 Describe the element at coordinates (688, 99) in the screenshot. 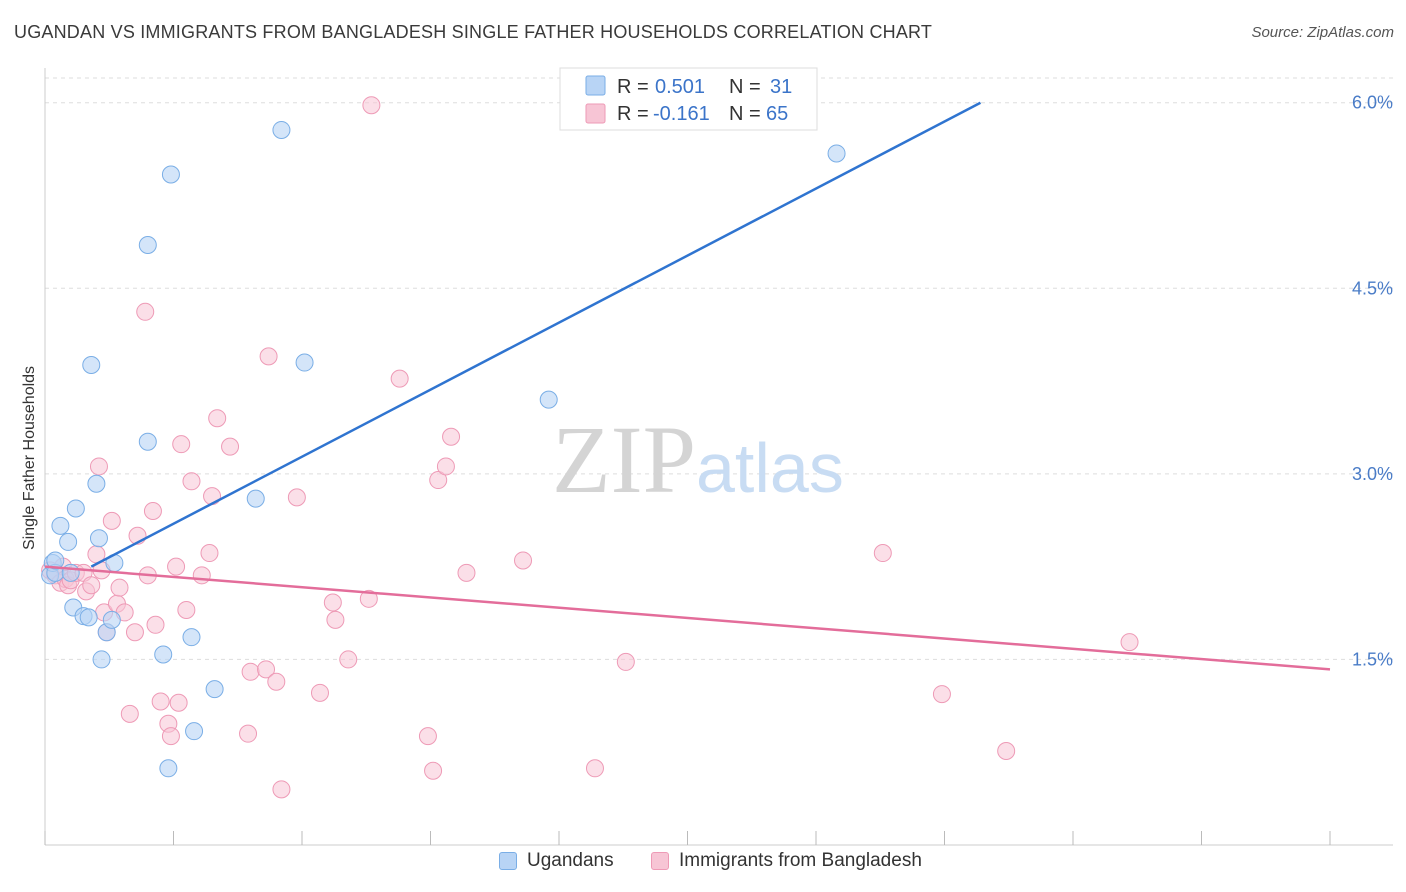

I see `stats-legend: R = 0.501 N = 31 R = -0.161 N = 65` at that location.